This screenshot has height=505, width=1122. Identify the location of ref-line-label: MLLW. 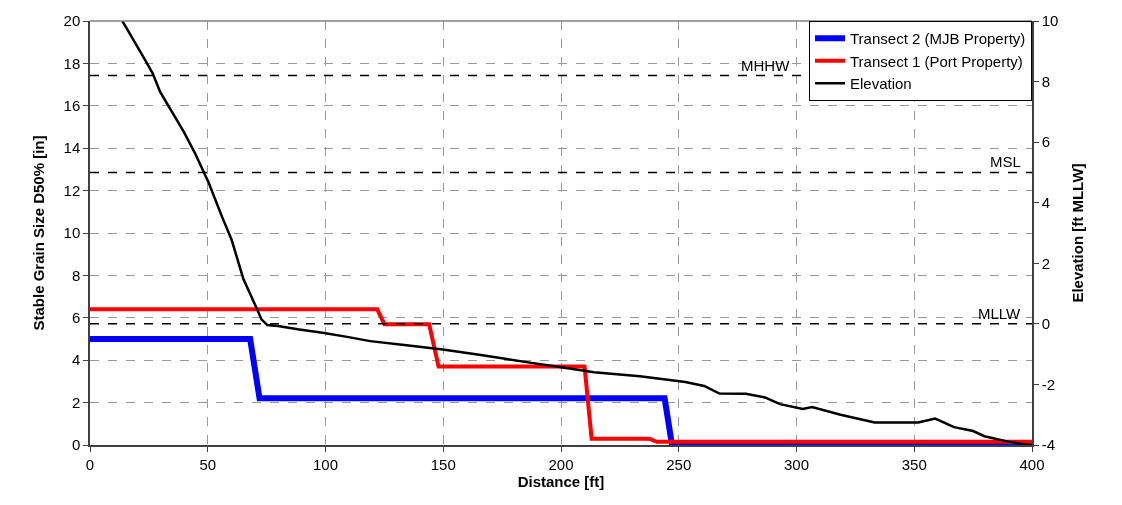
(1000, 313).